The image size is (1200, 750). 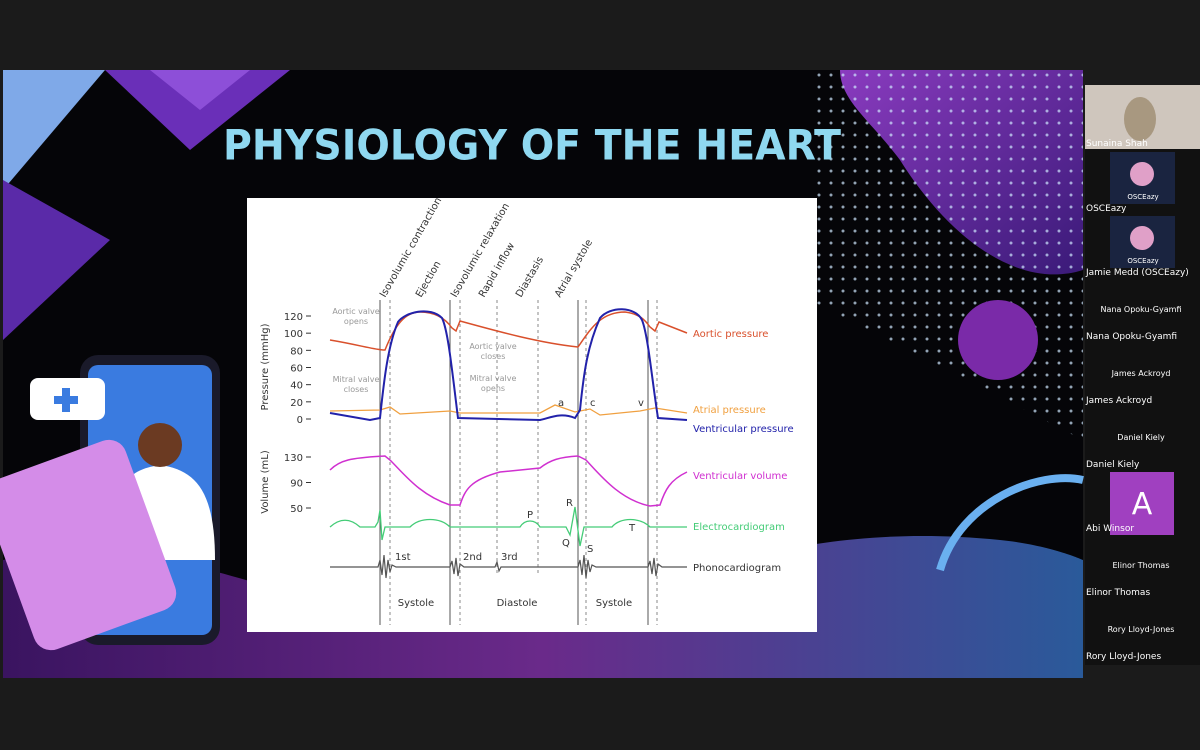 What do you see at coordinates (1110, 529) in the screenshot?
I see `participant-name: Abi Winsor` at bounding box center [1110, 529].